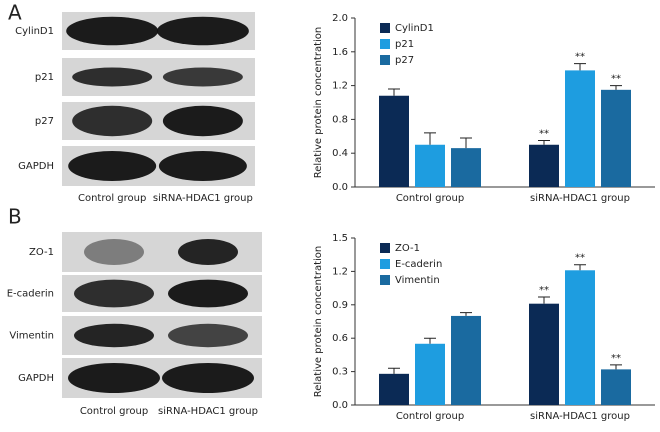 Image resolution: width=660 pixels, height=432 pixels. I want to click on y-tick-label: 1.6, so click(340, 52).